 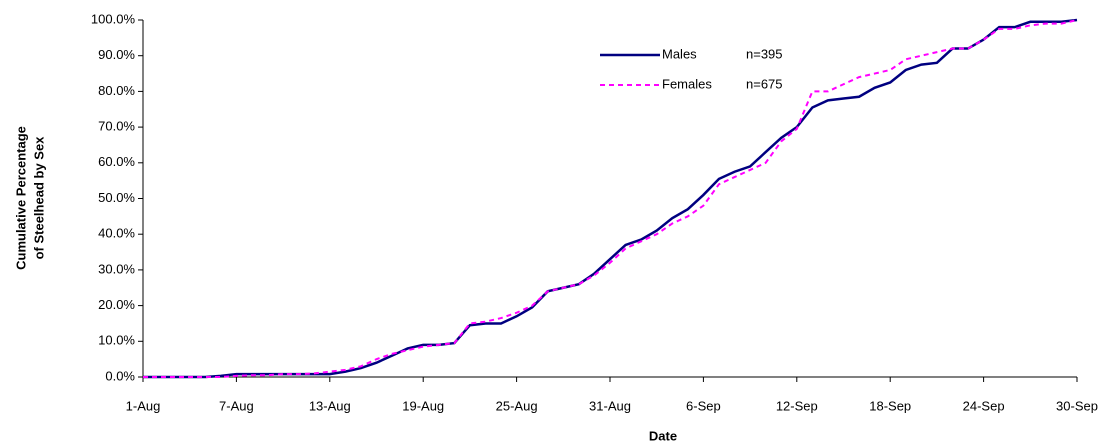 What do you see at coordinates (610, 405) in the screenshot?
I see `x-tick-label: 31-Aug` at bounding box center [610, 405].